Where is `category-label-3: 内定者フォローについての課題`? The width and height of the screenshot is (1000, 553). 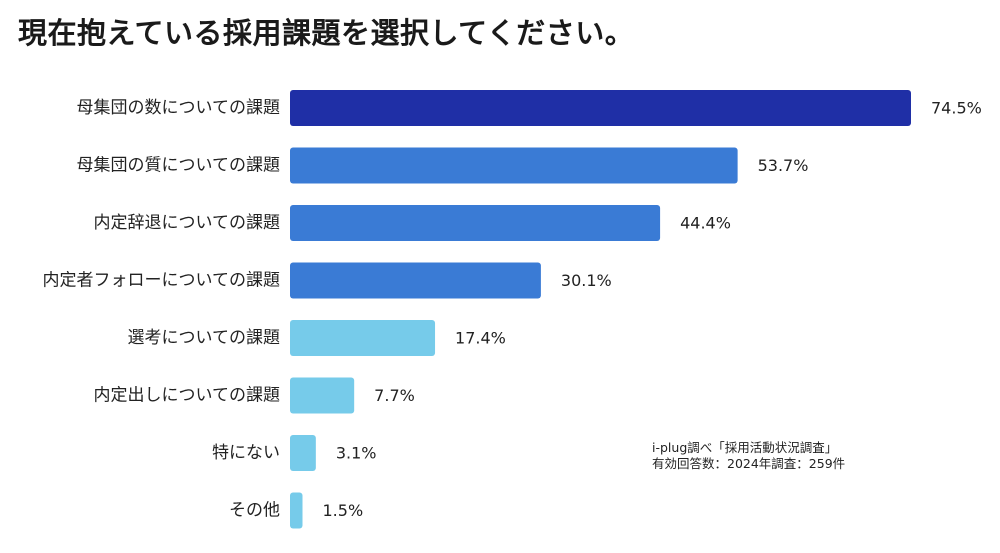
category-label-3: 内定者フォローについての課題 is located at coordinates (162, 281).